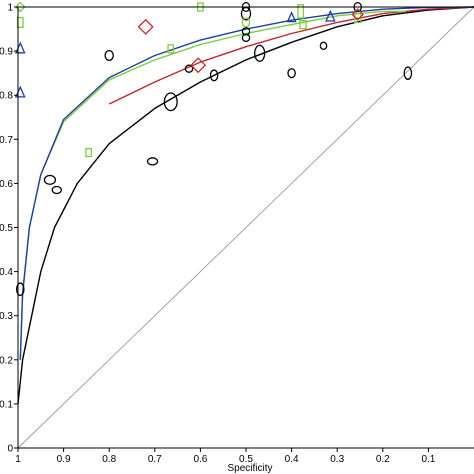 Image resolution: width=474 pixels, height=474 pixels. Describe the element at coordinates (18, 459) in the screenshot. I see `x-tick-label: 1` at that location.